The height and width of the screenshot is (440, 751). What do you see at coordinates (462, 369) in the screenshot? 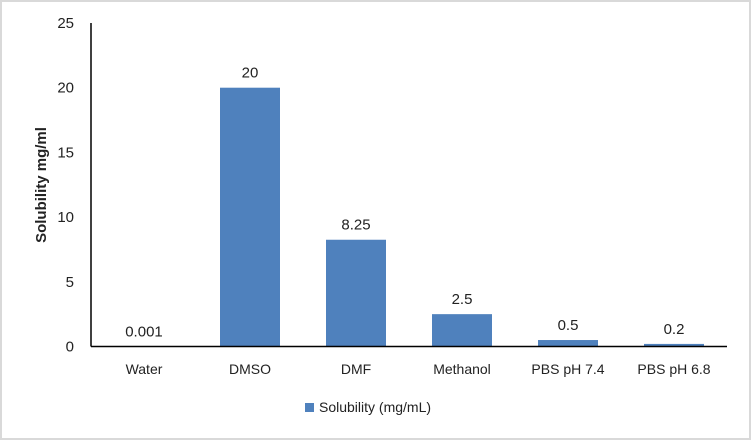
I see `x-tick-label: Methanol` at bounding box center [462, 369].